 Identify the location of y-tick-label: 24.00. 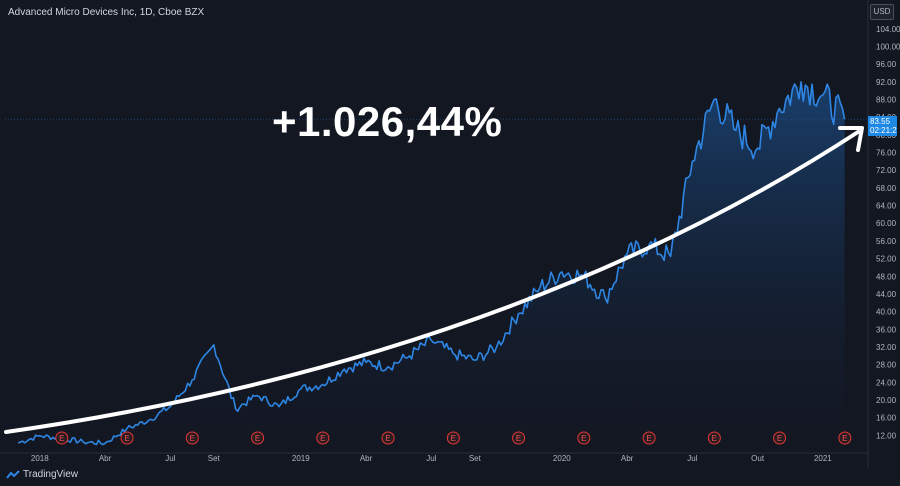
(886, 382).